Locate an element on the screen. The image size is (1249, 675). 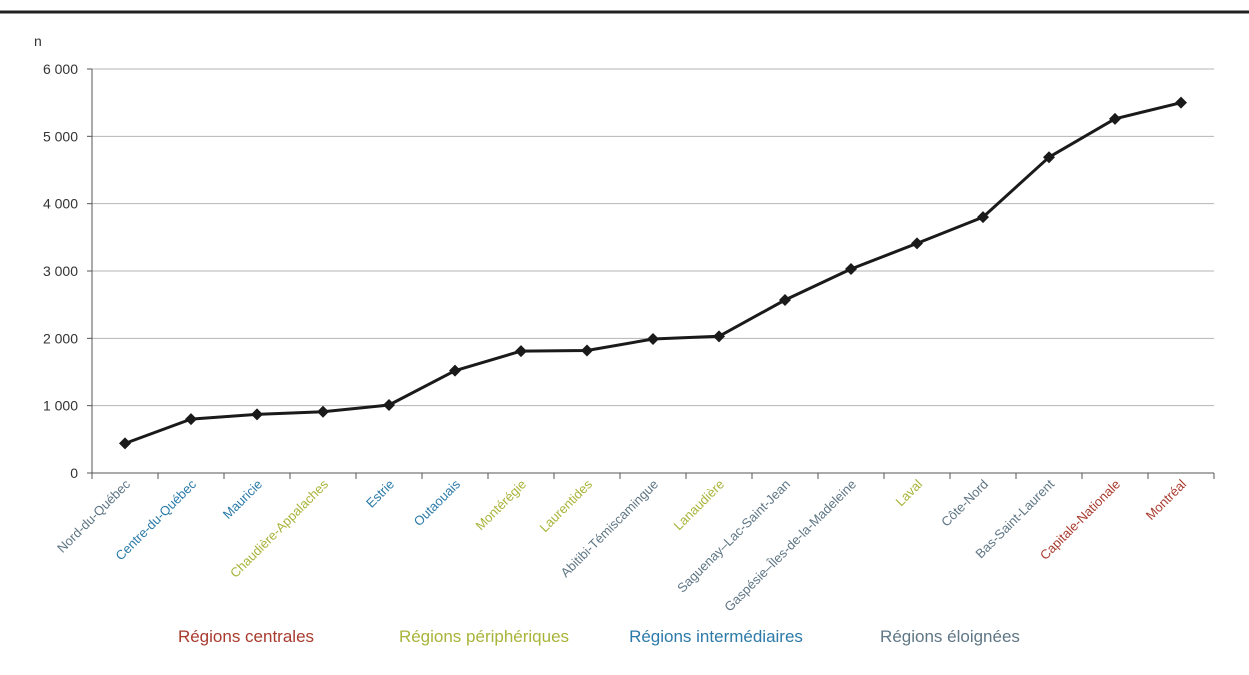
legend-label-peripheriques: Régions périphériques is located at coordinates (484, 636).